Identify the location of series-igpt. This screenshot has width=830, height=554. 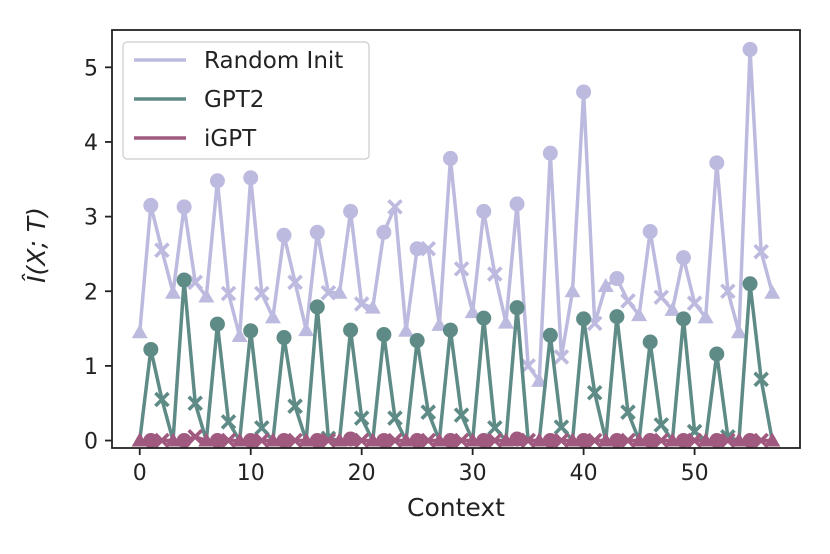
(456, 439).